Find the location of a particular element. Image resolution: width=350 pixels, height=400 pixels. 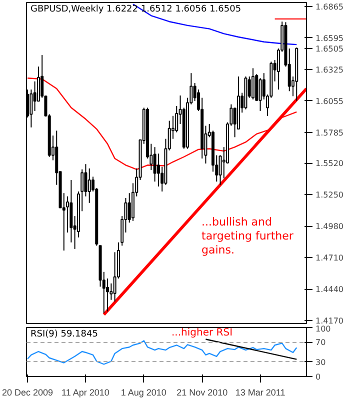

x-tick-label: 1 Aug 2010 is located at coordinates (143, 393).